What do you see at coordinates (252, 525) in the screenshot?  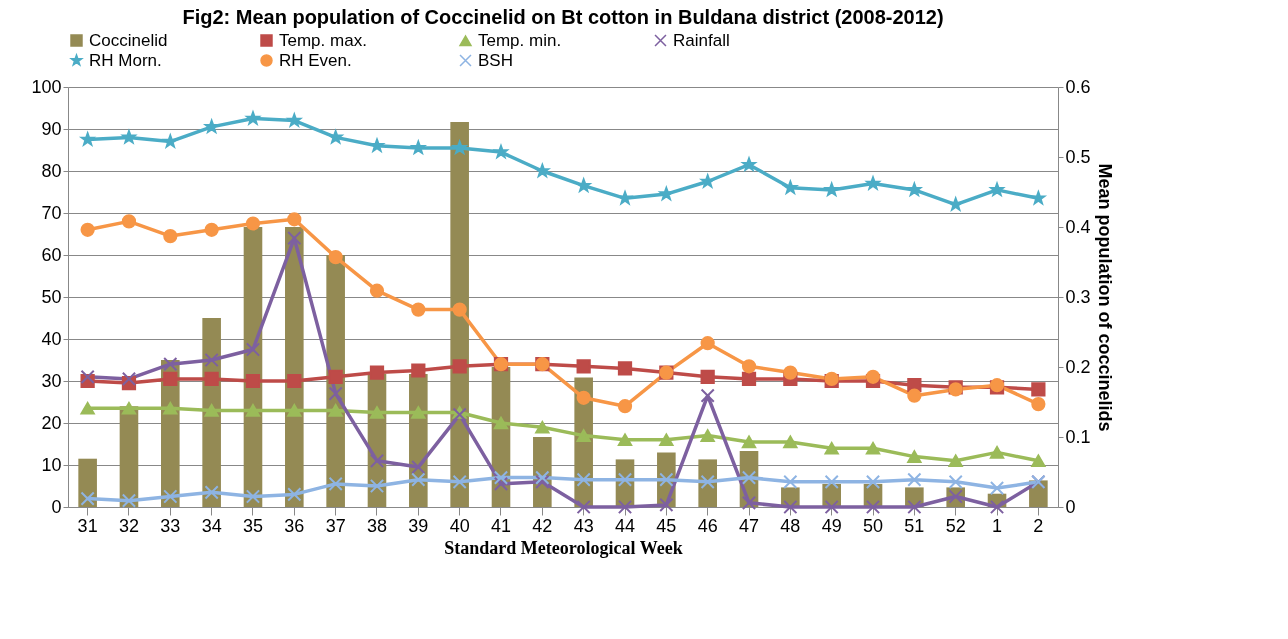 I see `x-tick-label: 35` at bounding box center [252, 525].